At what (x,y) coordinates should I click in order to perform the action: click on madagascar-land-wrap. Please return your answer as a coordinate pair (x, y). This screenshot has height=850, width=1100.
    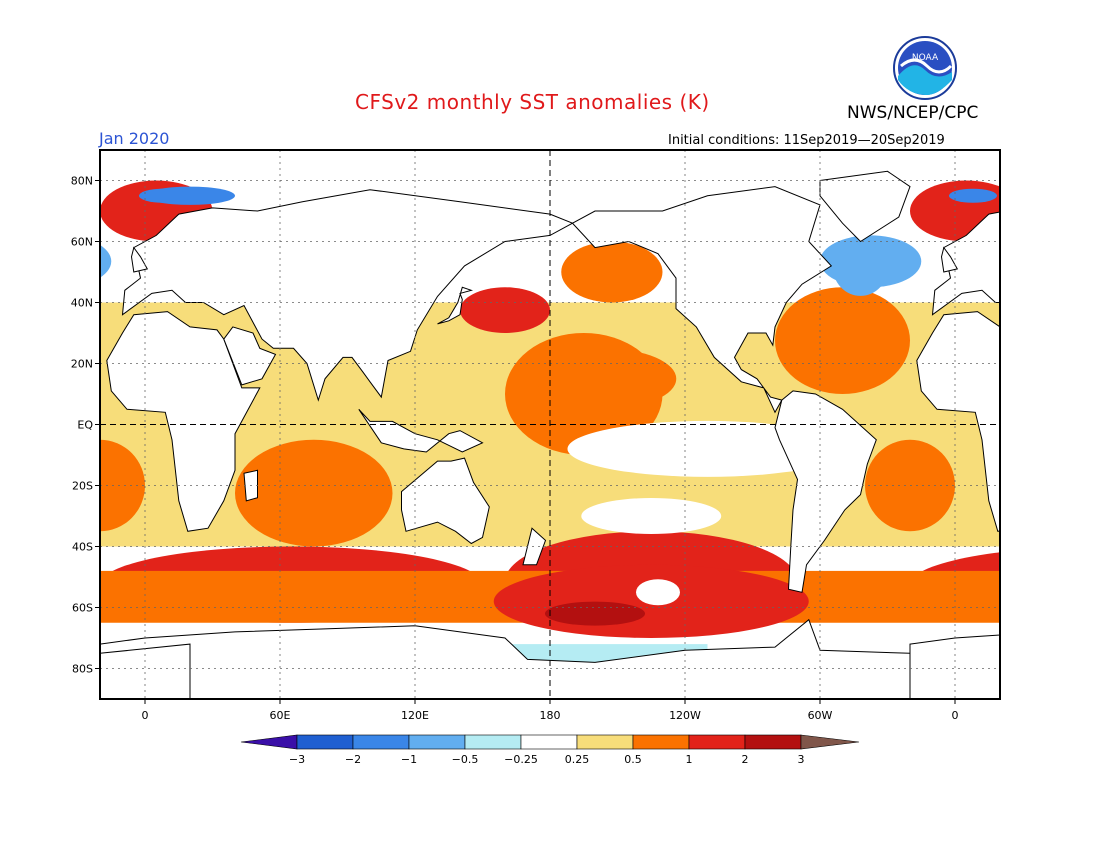
    Looking at the image, I should click on (1061, 485).